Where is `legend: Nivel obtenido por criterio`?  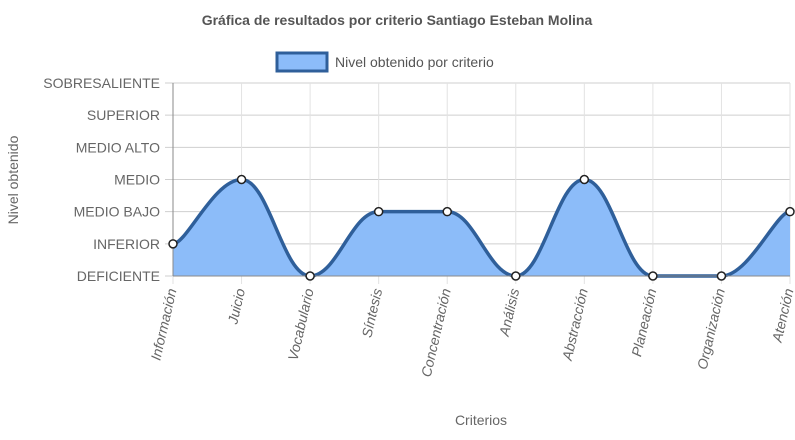
legend: Nivel obtenido por criterio is located at coordinates (384, 62).